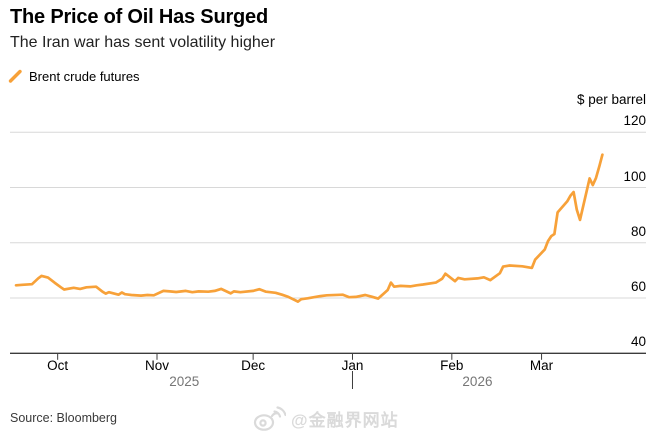 This screenshot has height=444, width=654. Describe the element at coordinates (634, 121) in the screenshot. I see `y-axis-label-120: 120` at that location.